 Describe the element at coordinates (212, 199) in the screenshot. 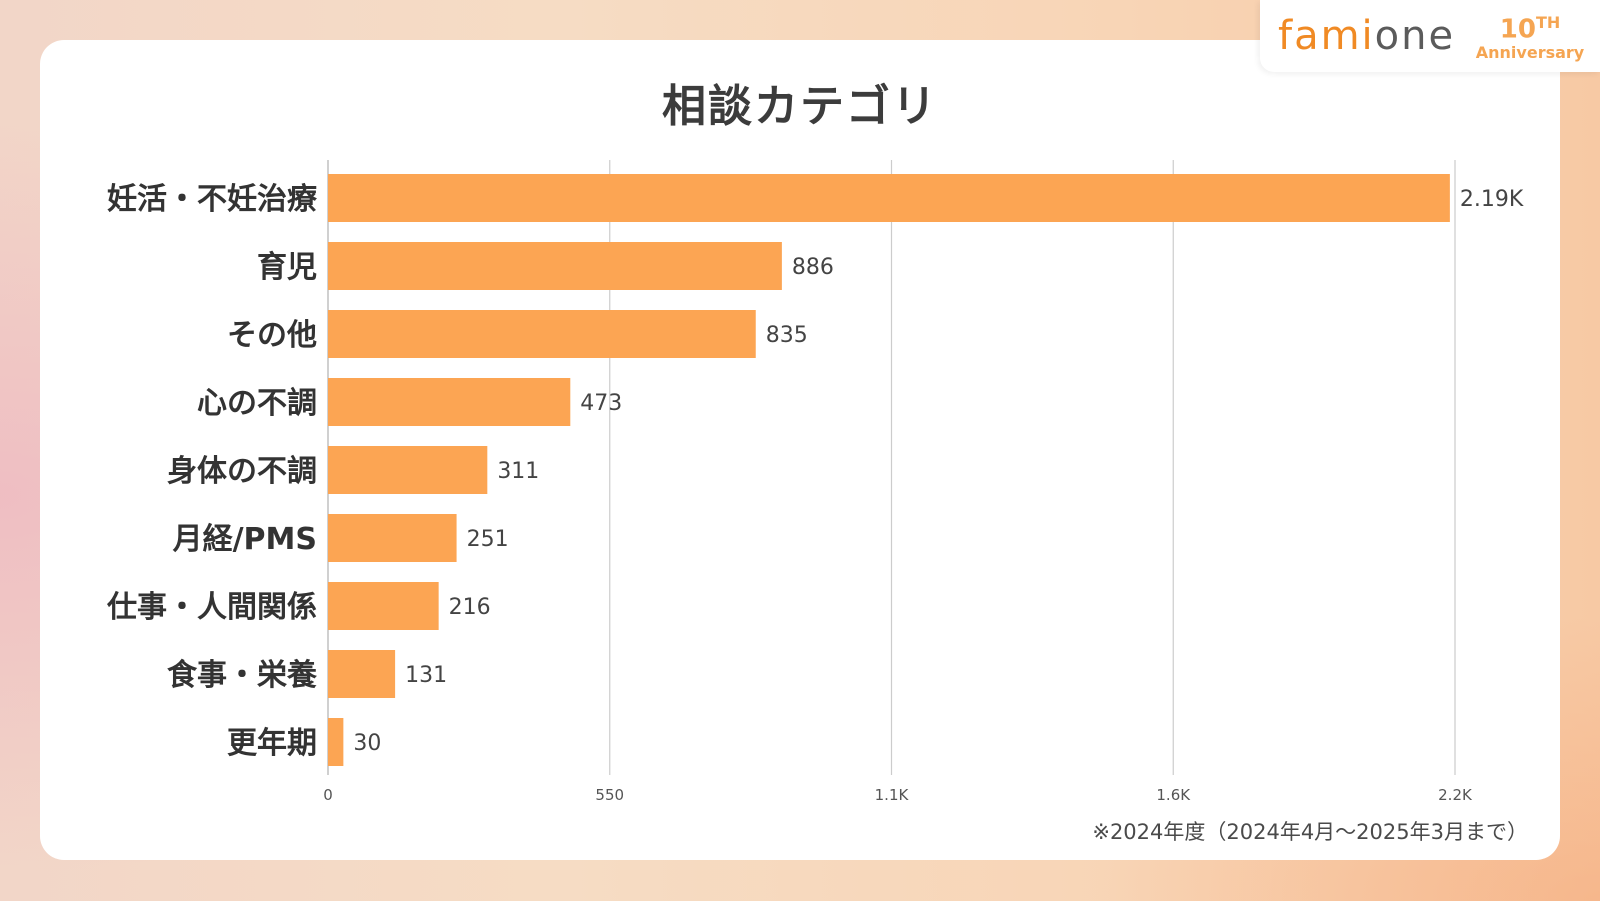

I see `category-label: 妊活・不妊治療` at that location.